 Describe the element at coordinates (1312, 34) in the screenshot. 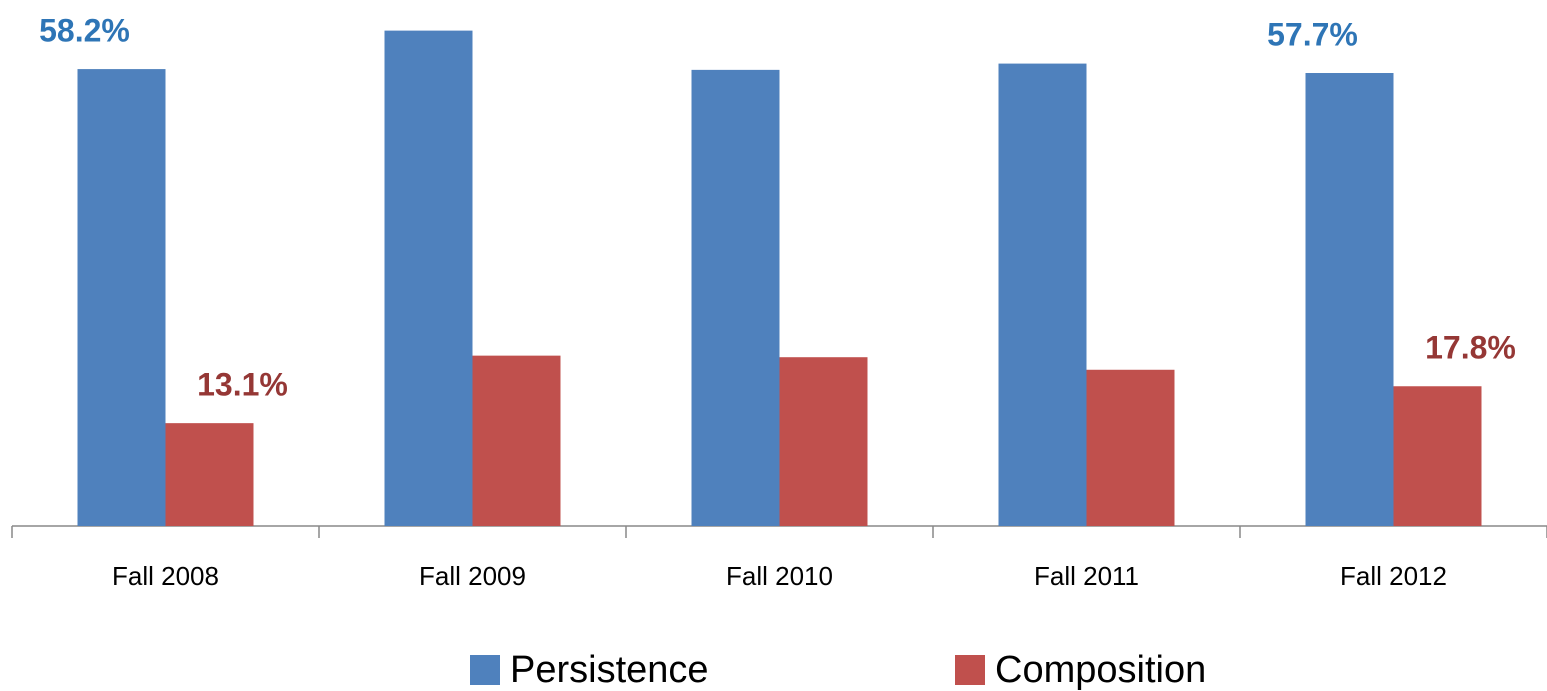

I see `data-label: 57.7%` at that location.